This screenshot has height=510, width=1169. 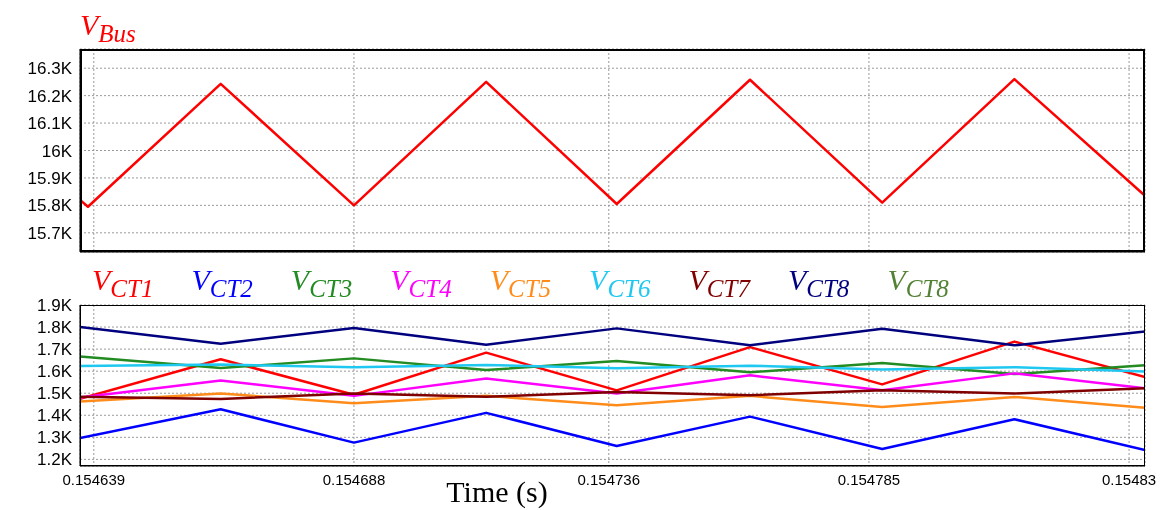 I want to click on x-tick-label: 0.154688, so click(x=354, y=479).